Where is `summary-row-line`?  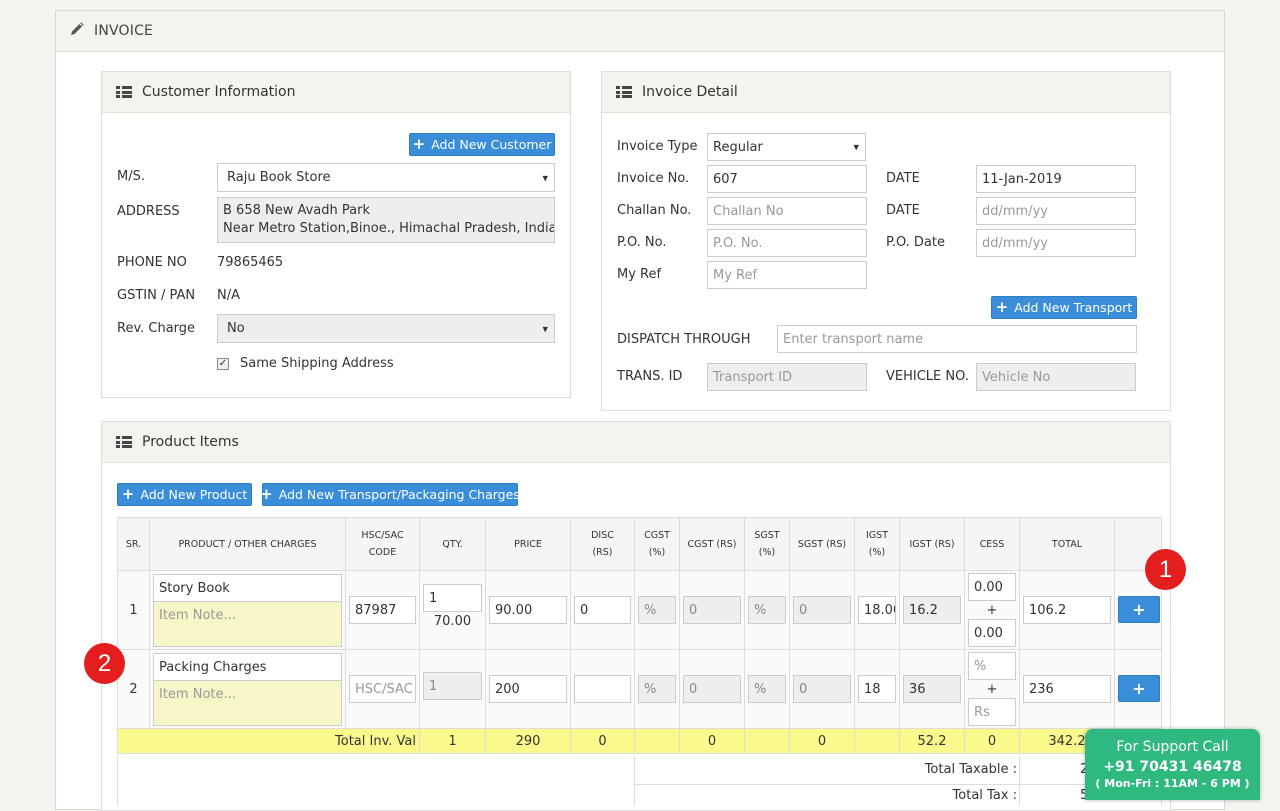 summary-row-line is located at coordinates (898, 784).